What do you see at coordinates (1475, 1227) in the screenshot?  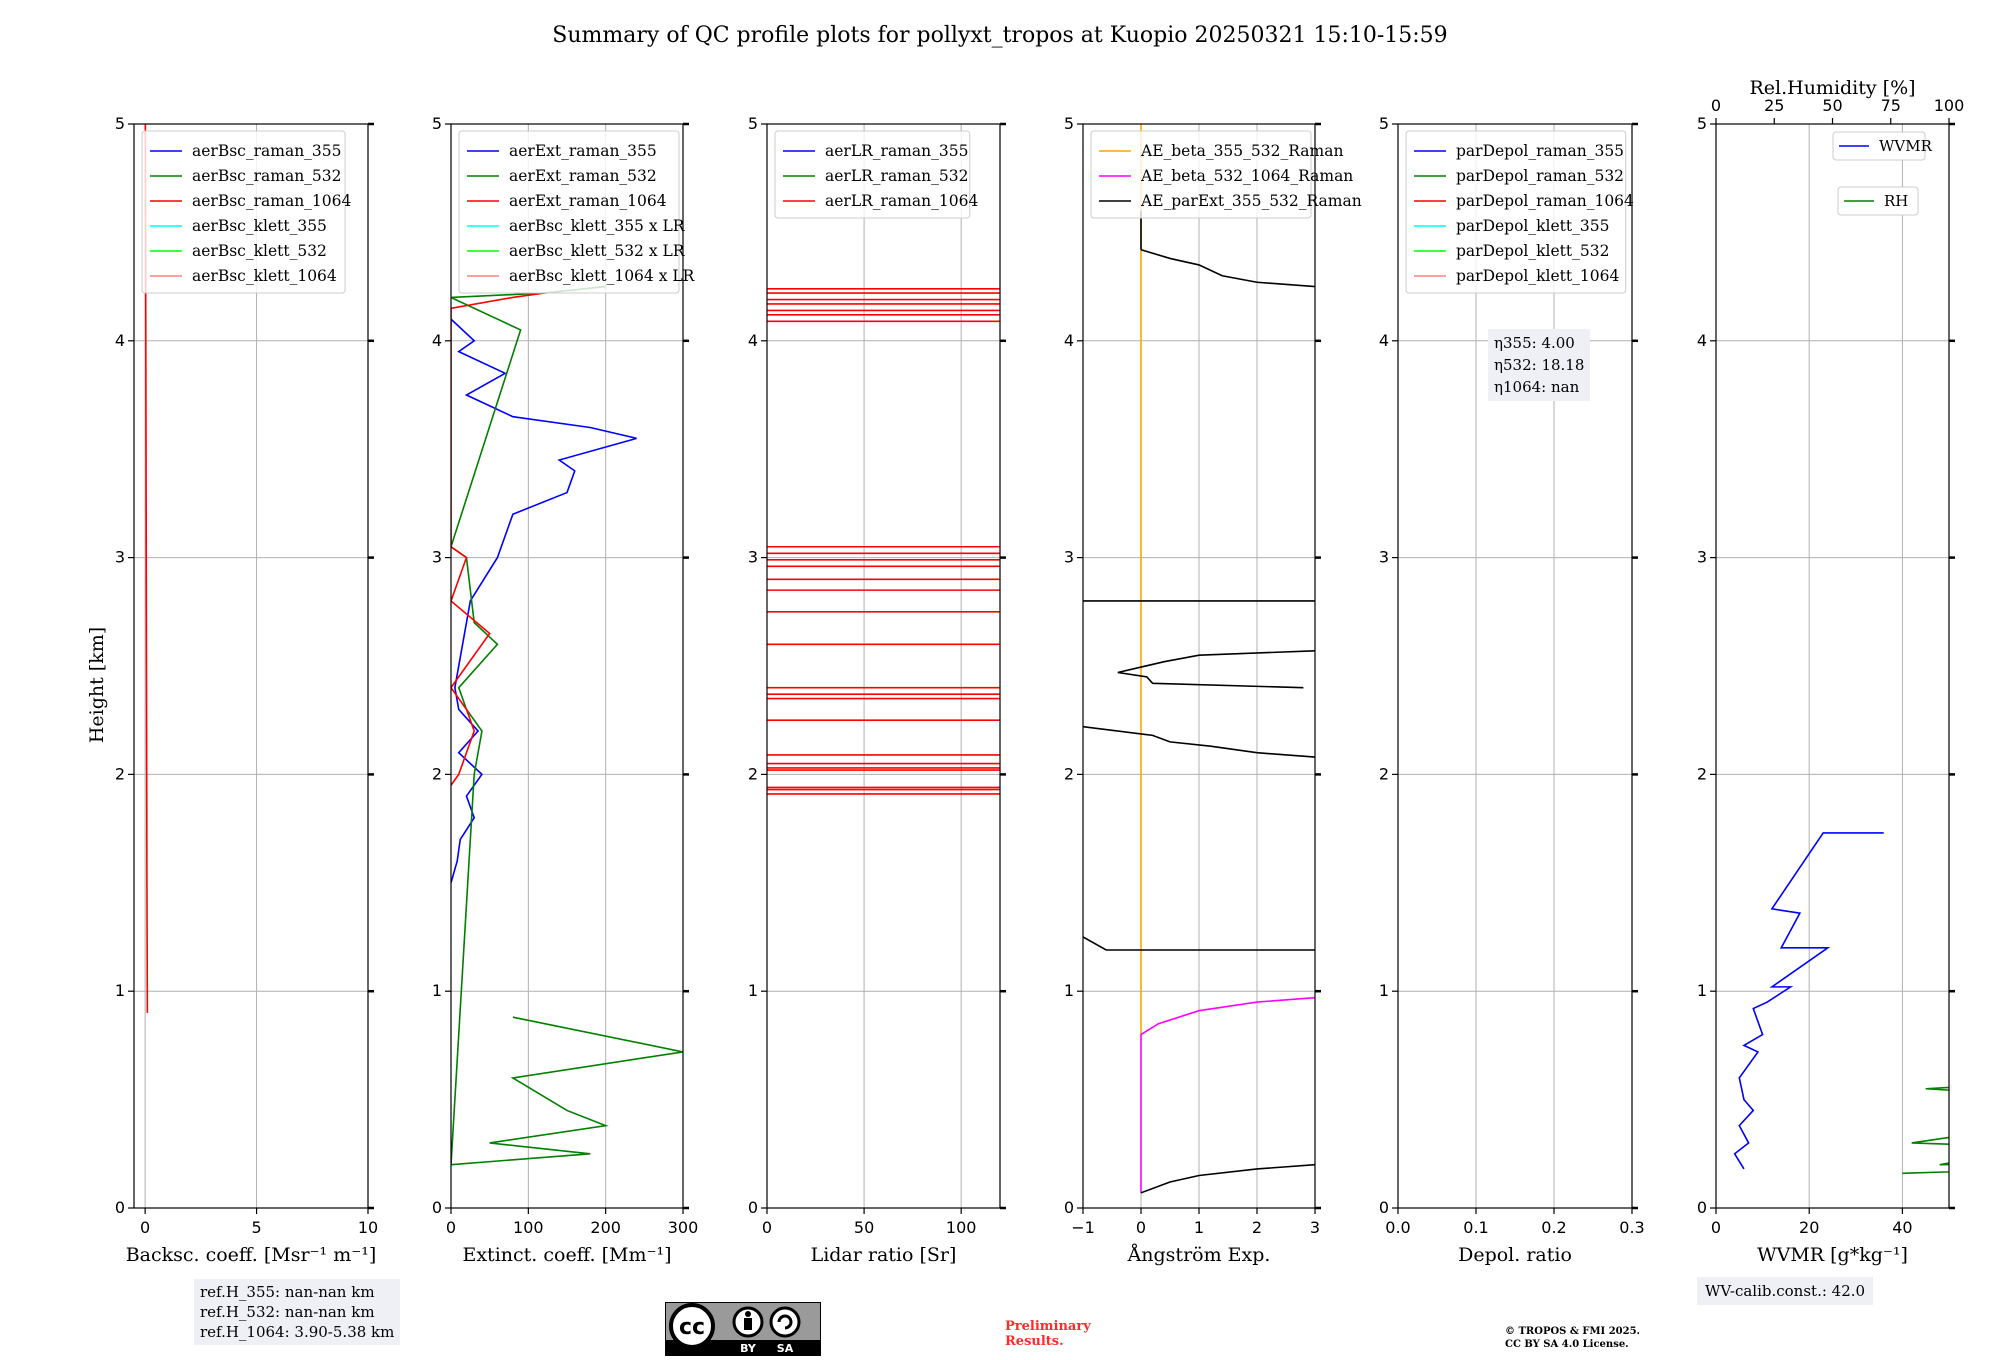 I see `x-tick-label: 0.1` at bounding box center [1475, 1227].